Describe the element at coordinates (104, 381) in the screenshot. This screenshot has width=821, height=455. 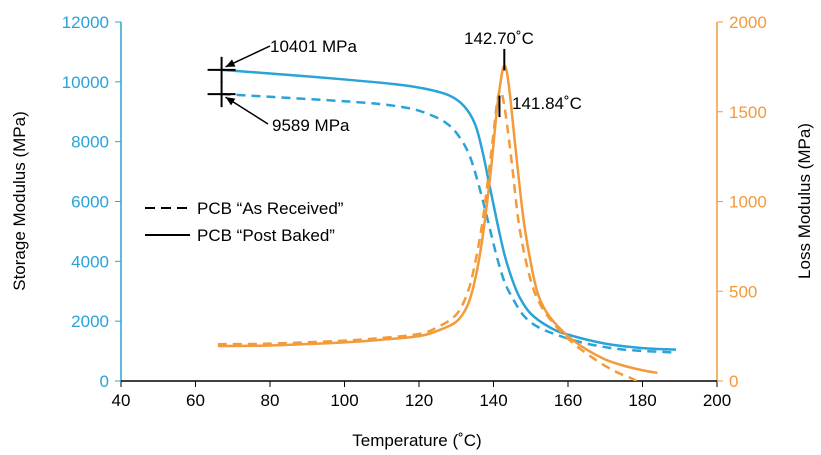
I see `left-tick-label: 0` at that location.